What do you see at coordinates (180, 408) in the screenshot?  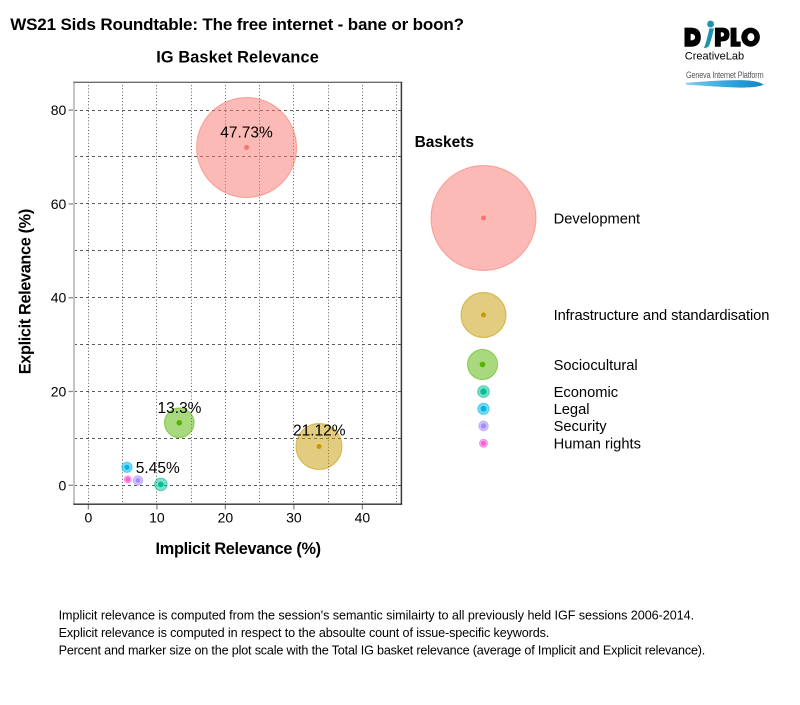 I see `svg-text: 13.3%` at bounding box center [180, 408].